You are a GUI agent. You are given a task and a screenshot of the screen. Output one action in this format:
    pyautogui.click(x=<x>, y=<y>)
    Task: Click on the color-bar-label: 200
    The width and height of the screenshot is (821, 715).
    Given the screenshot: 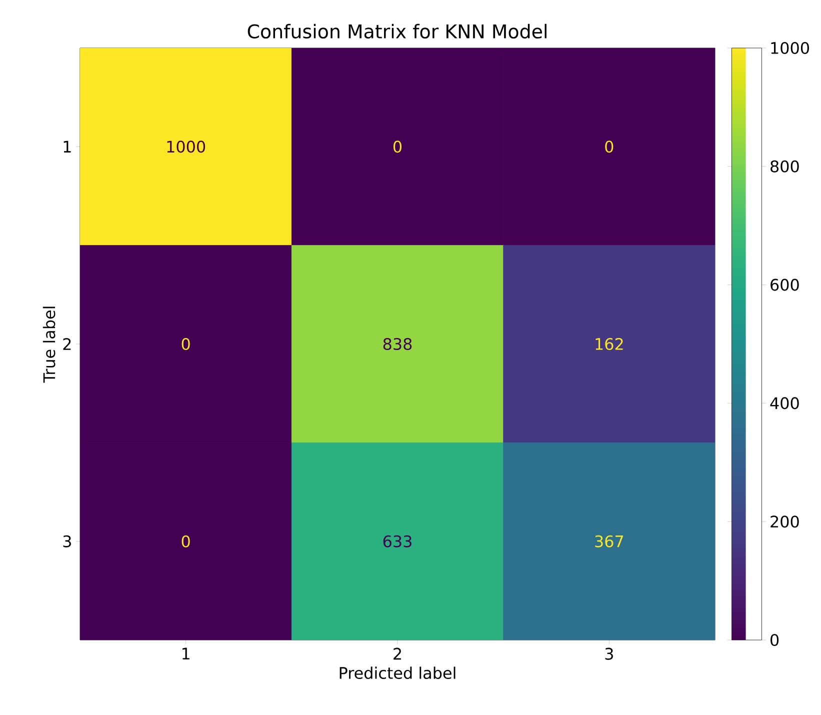 What is the action you would take?
    pyautogui.click(x=784, y=522)
    